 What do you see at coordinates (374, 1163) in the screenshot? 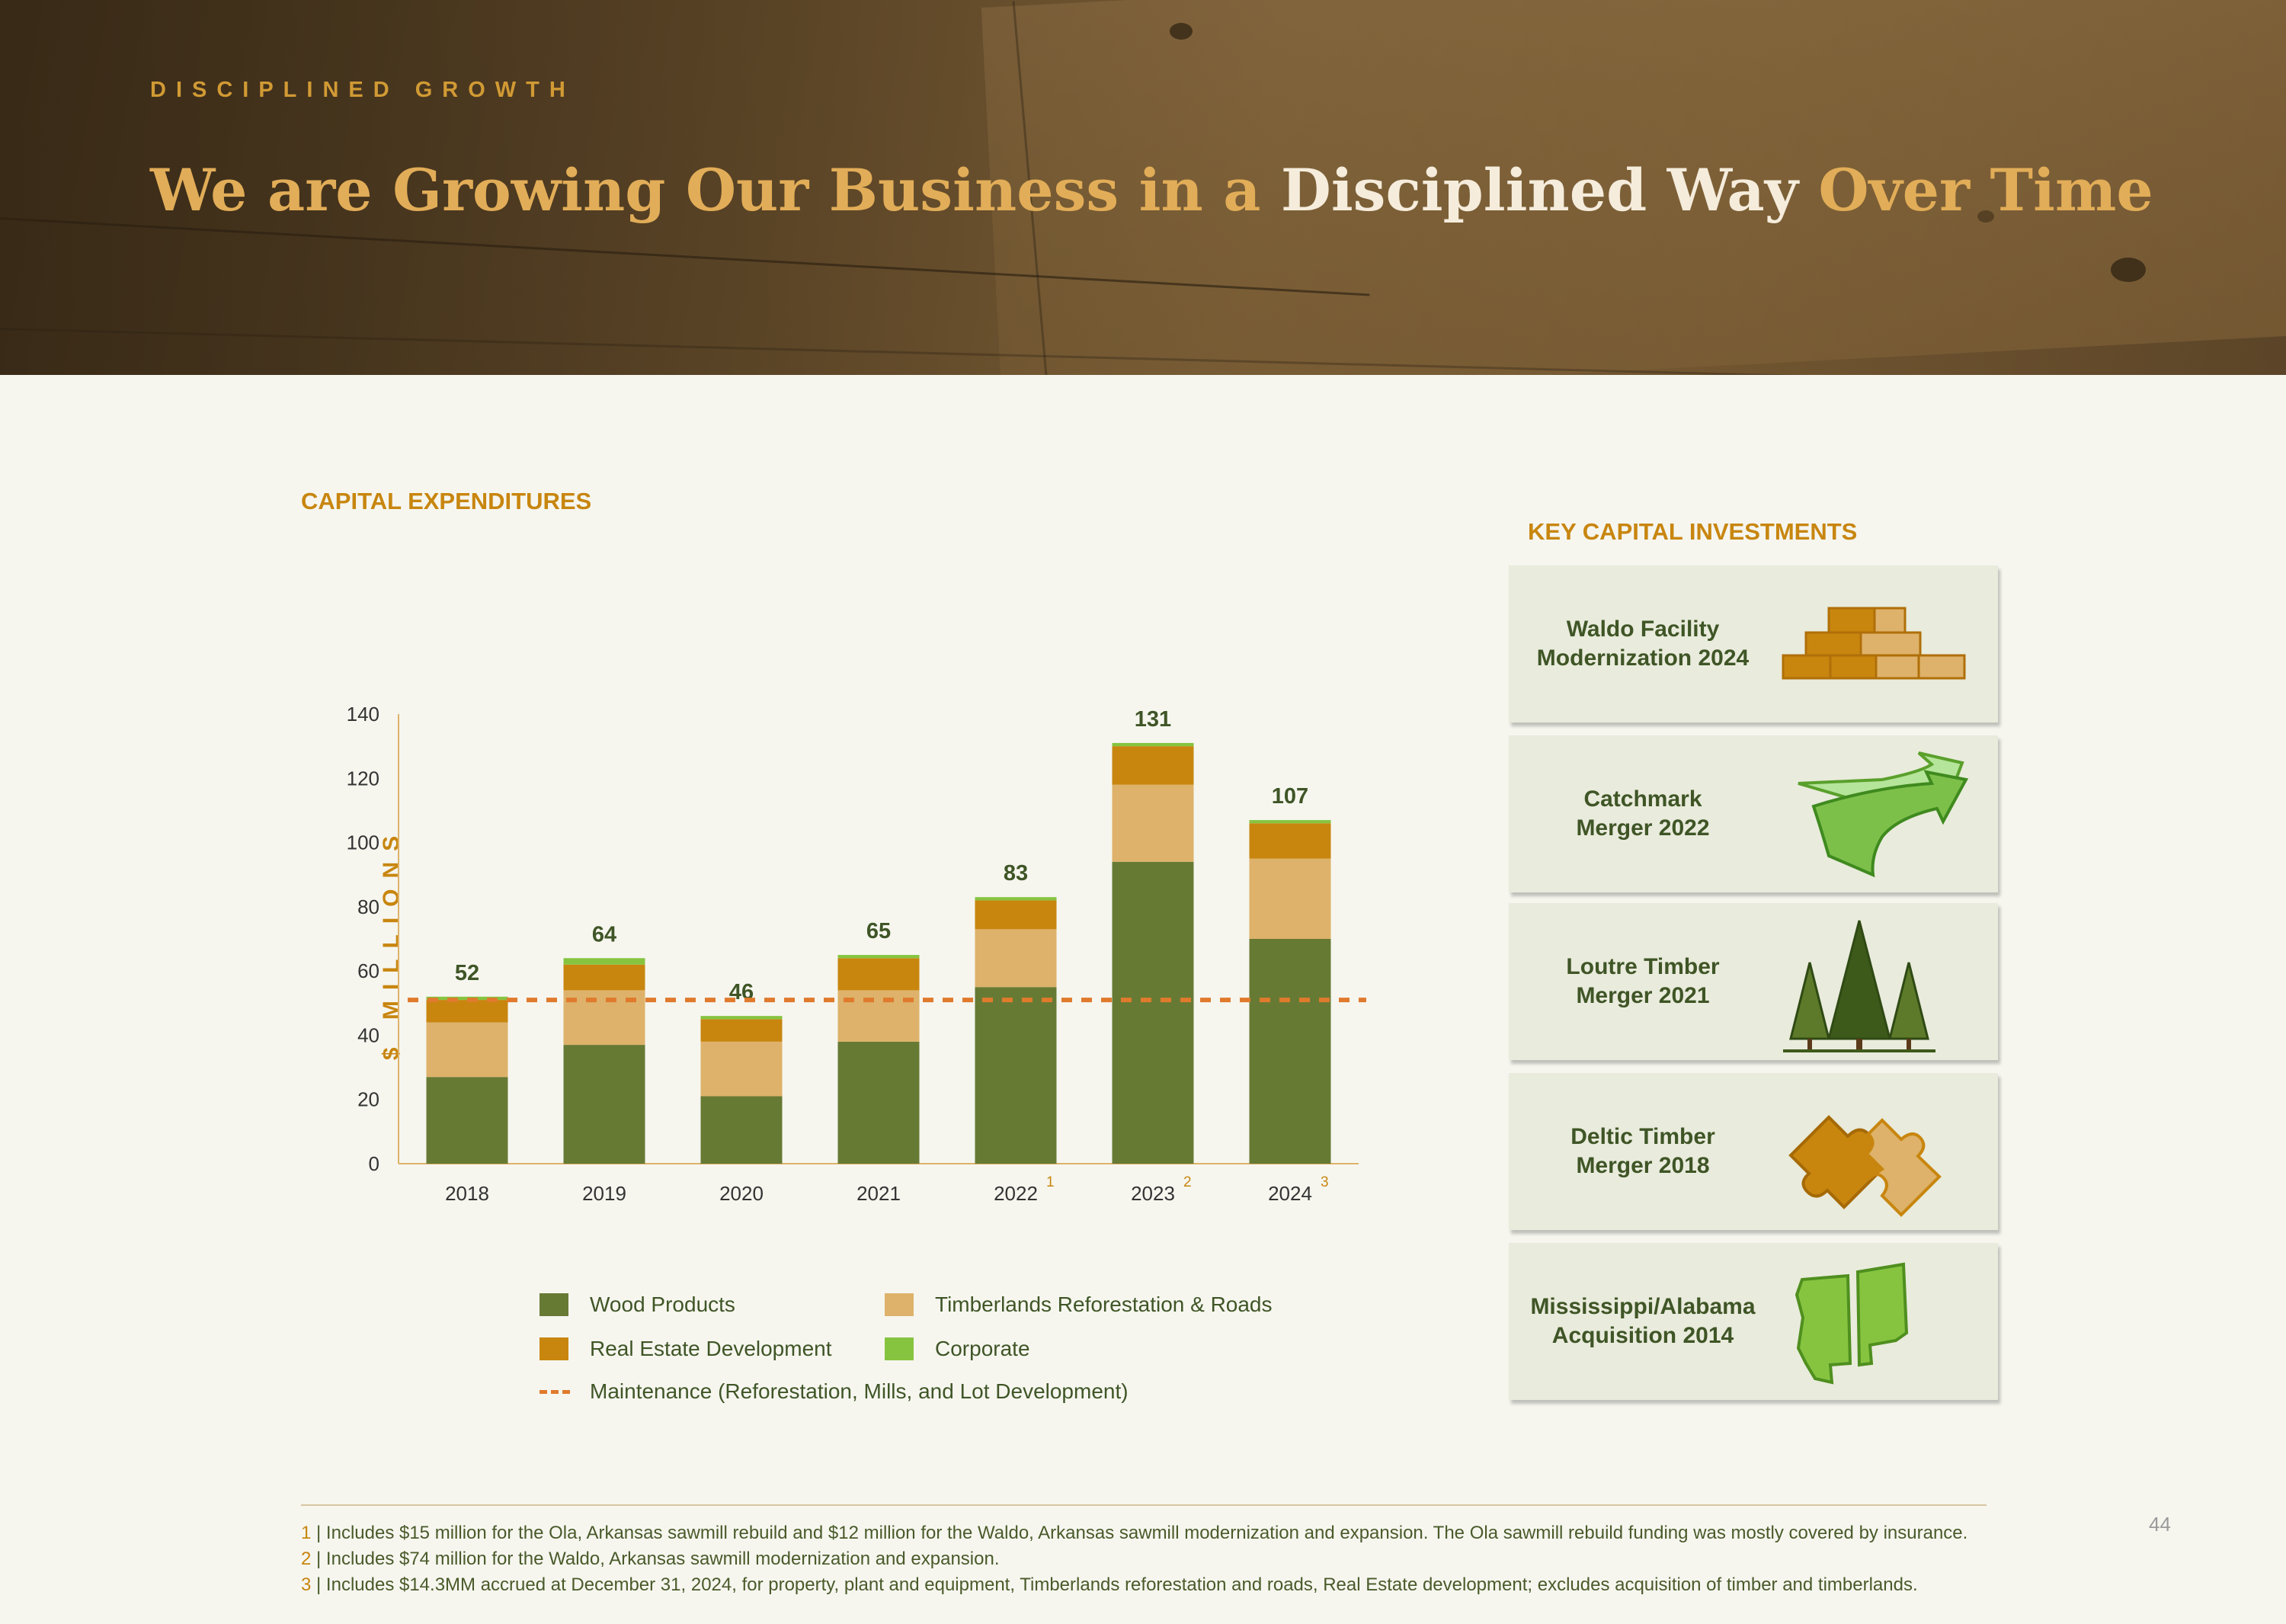
I see `y-tick-label: 0` at bounding box center [374, 1163].